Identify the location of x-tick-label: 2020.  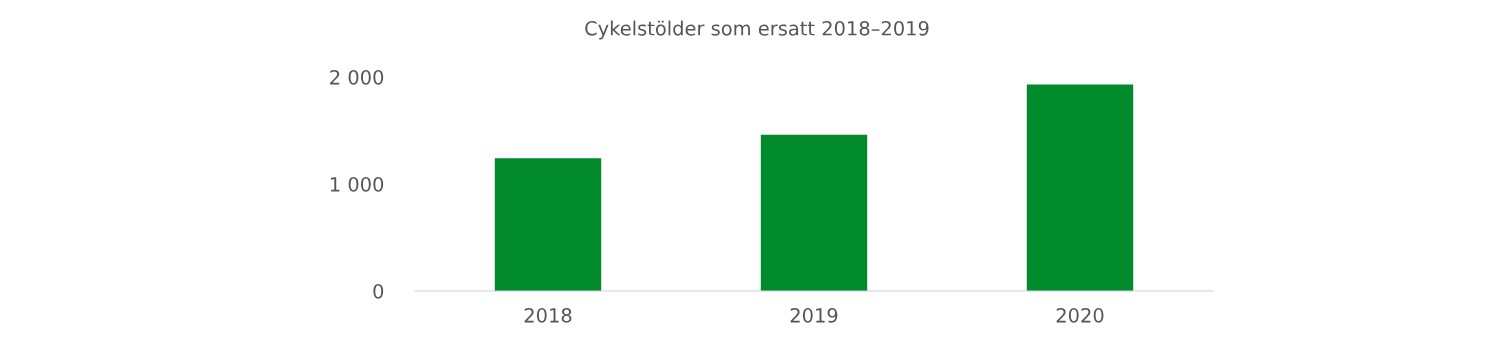
(1080, 315).